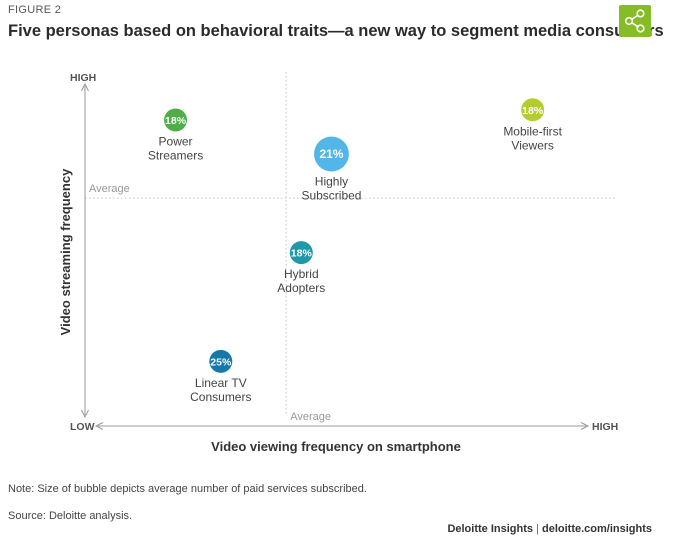  What do you see at coordinates (85, 414) in the screenshot?
I see `y-axis-arrow-down` at bounding box center [85, 414].